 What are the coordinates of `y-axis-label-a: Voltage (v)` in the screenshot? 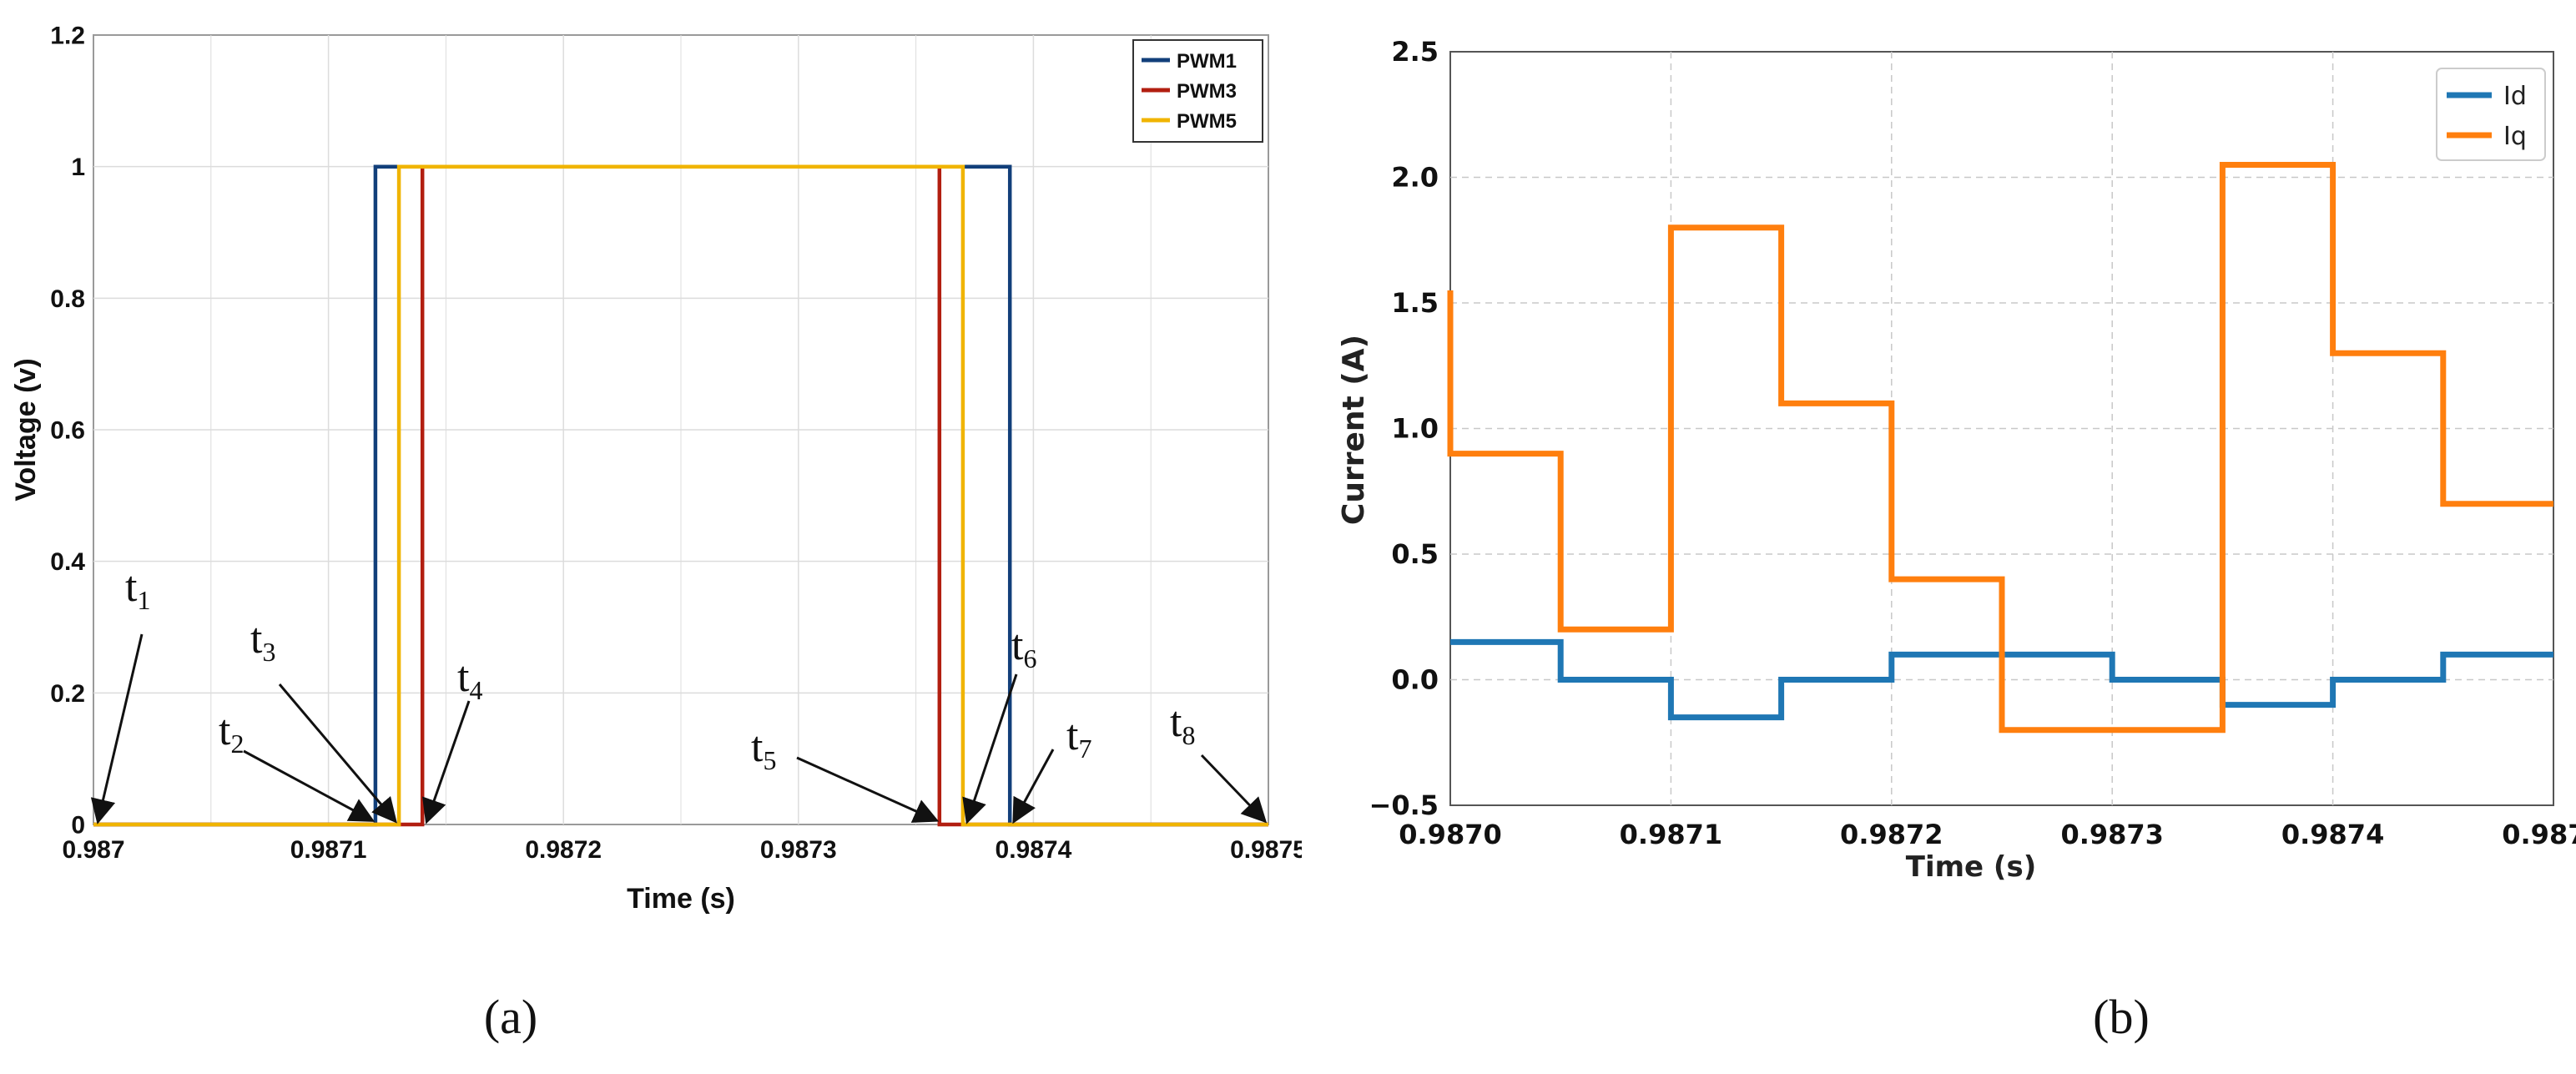 It's located at (26, 430).